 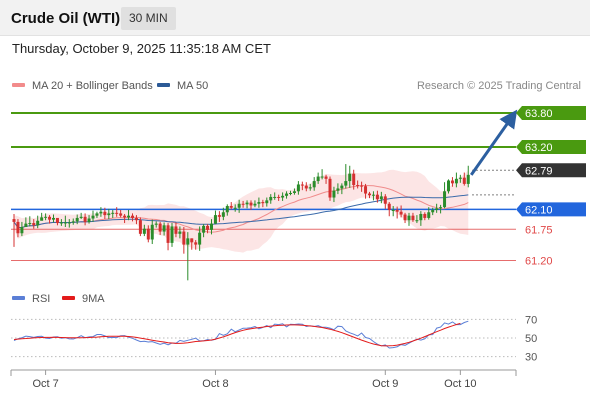 I want to click on x-tick-label: Oct 7, so click(x=45, y=384).